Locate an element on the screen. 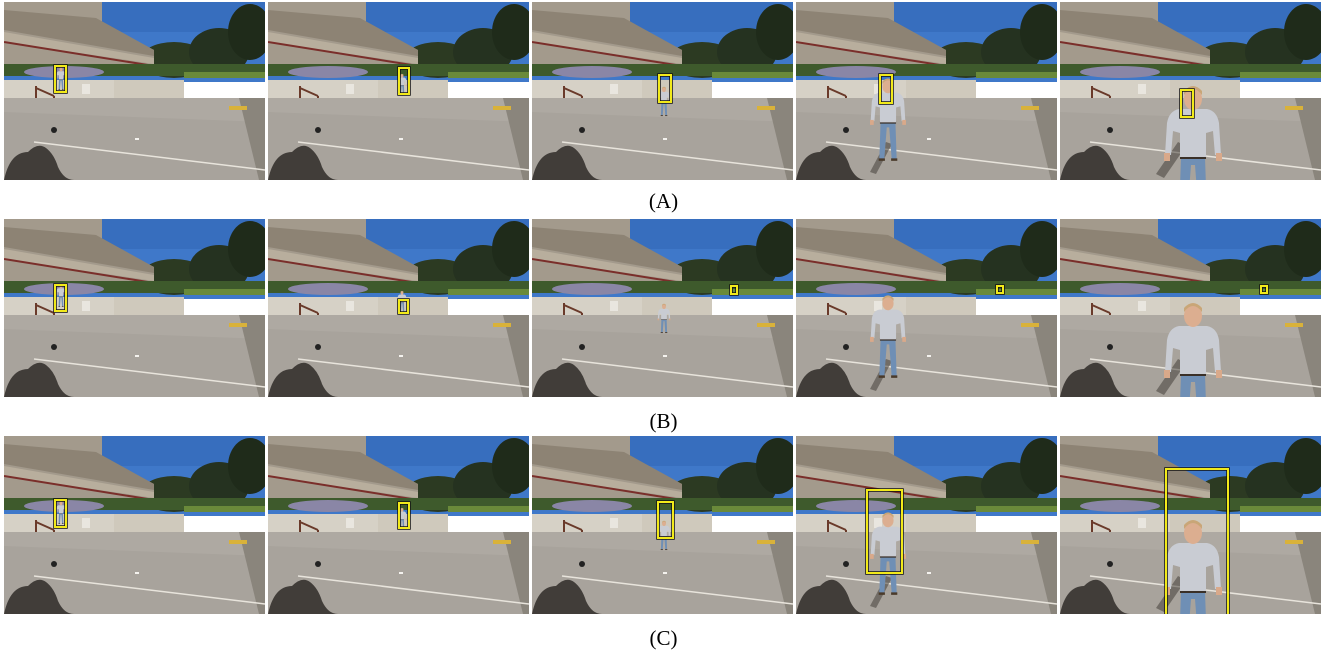 The height and width of the screenshot is (652, 1327). caption-c: (C) is located at coordinates (663, 638).